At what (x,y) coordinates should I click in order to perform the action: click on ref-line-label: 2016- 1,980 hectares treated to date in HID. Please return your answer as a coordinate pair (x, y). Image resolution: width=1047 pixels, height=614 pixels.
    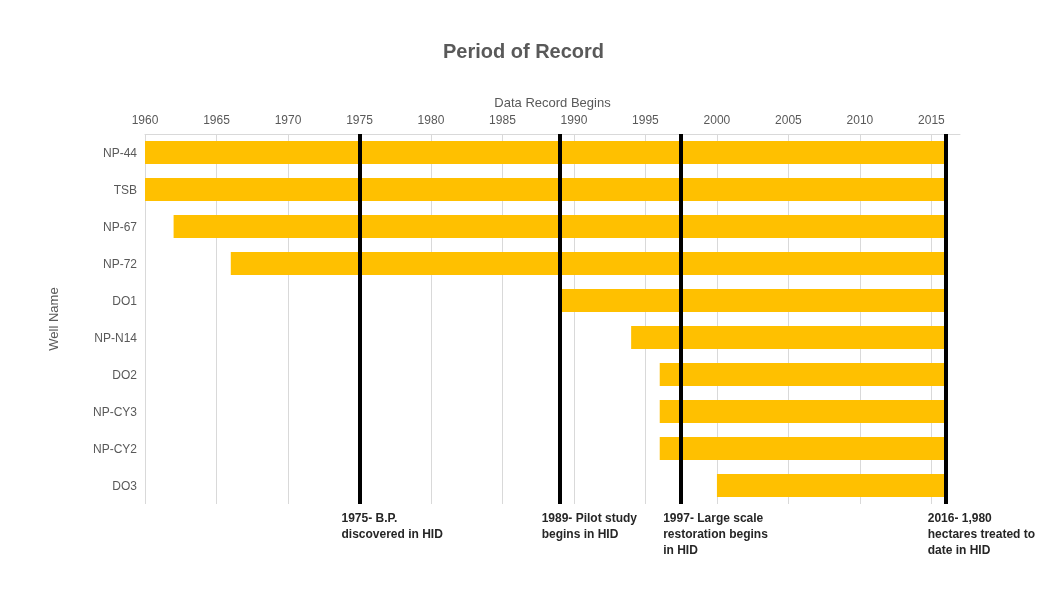
    Looking at the image, I should click on (983, 534).